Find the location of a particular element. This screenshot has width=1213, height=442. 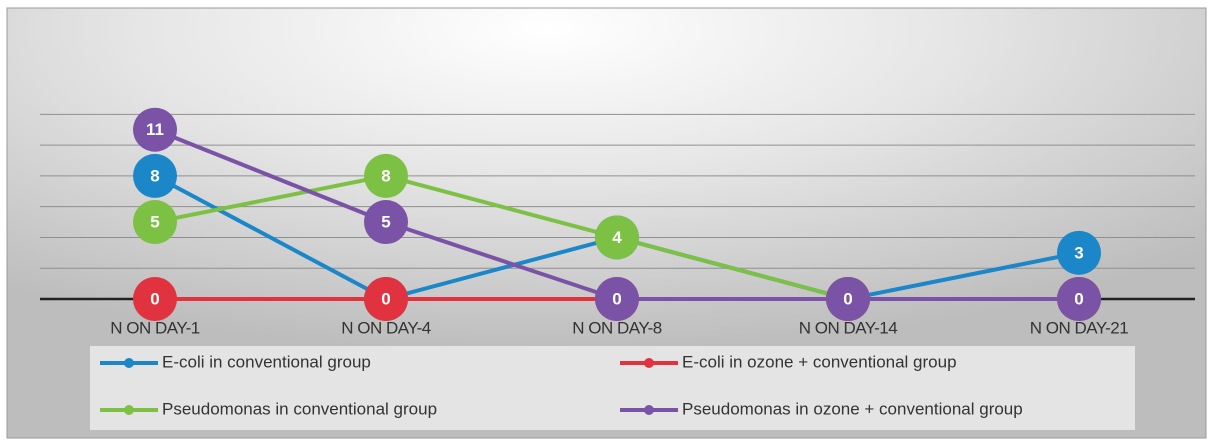

legend-label: Pseudomonas in conventional group is located at coordinates (299, 408).